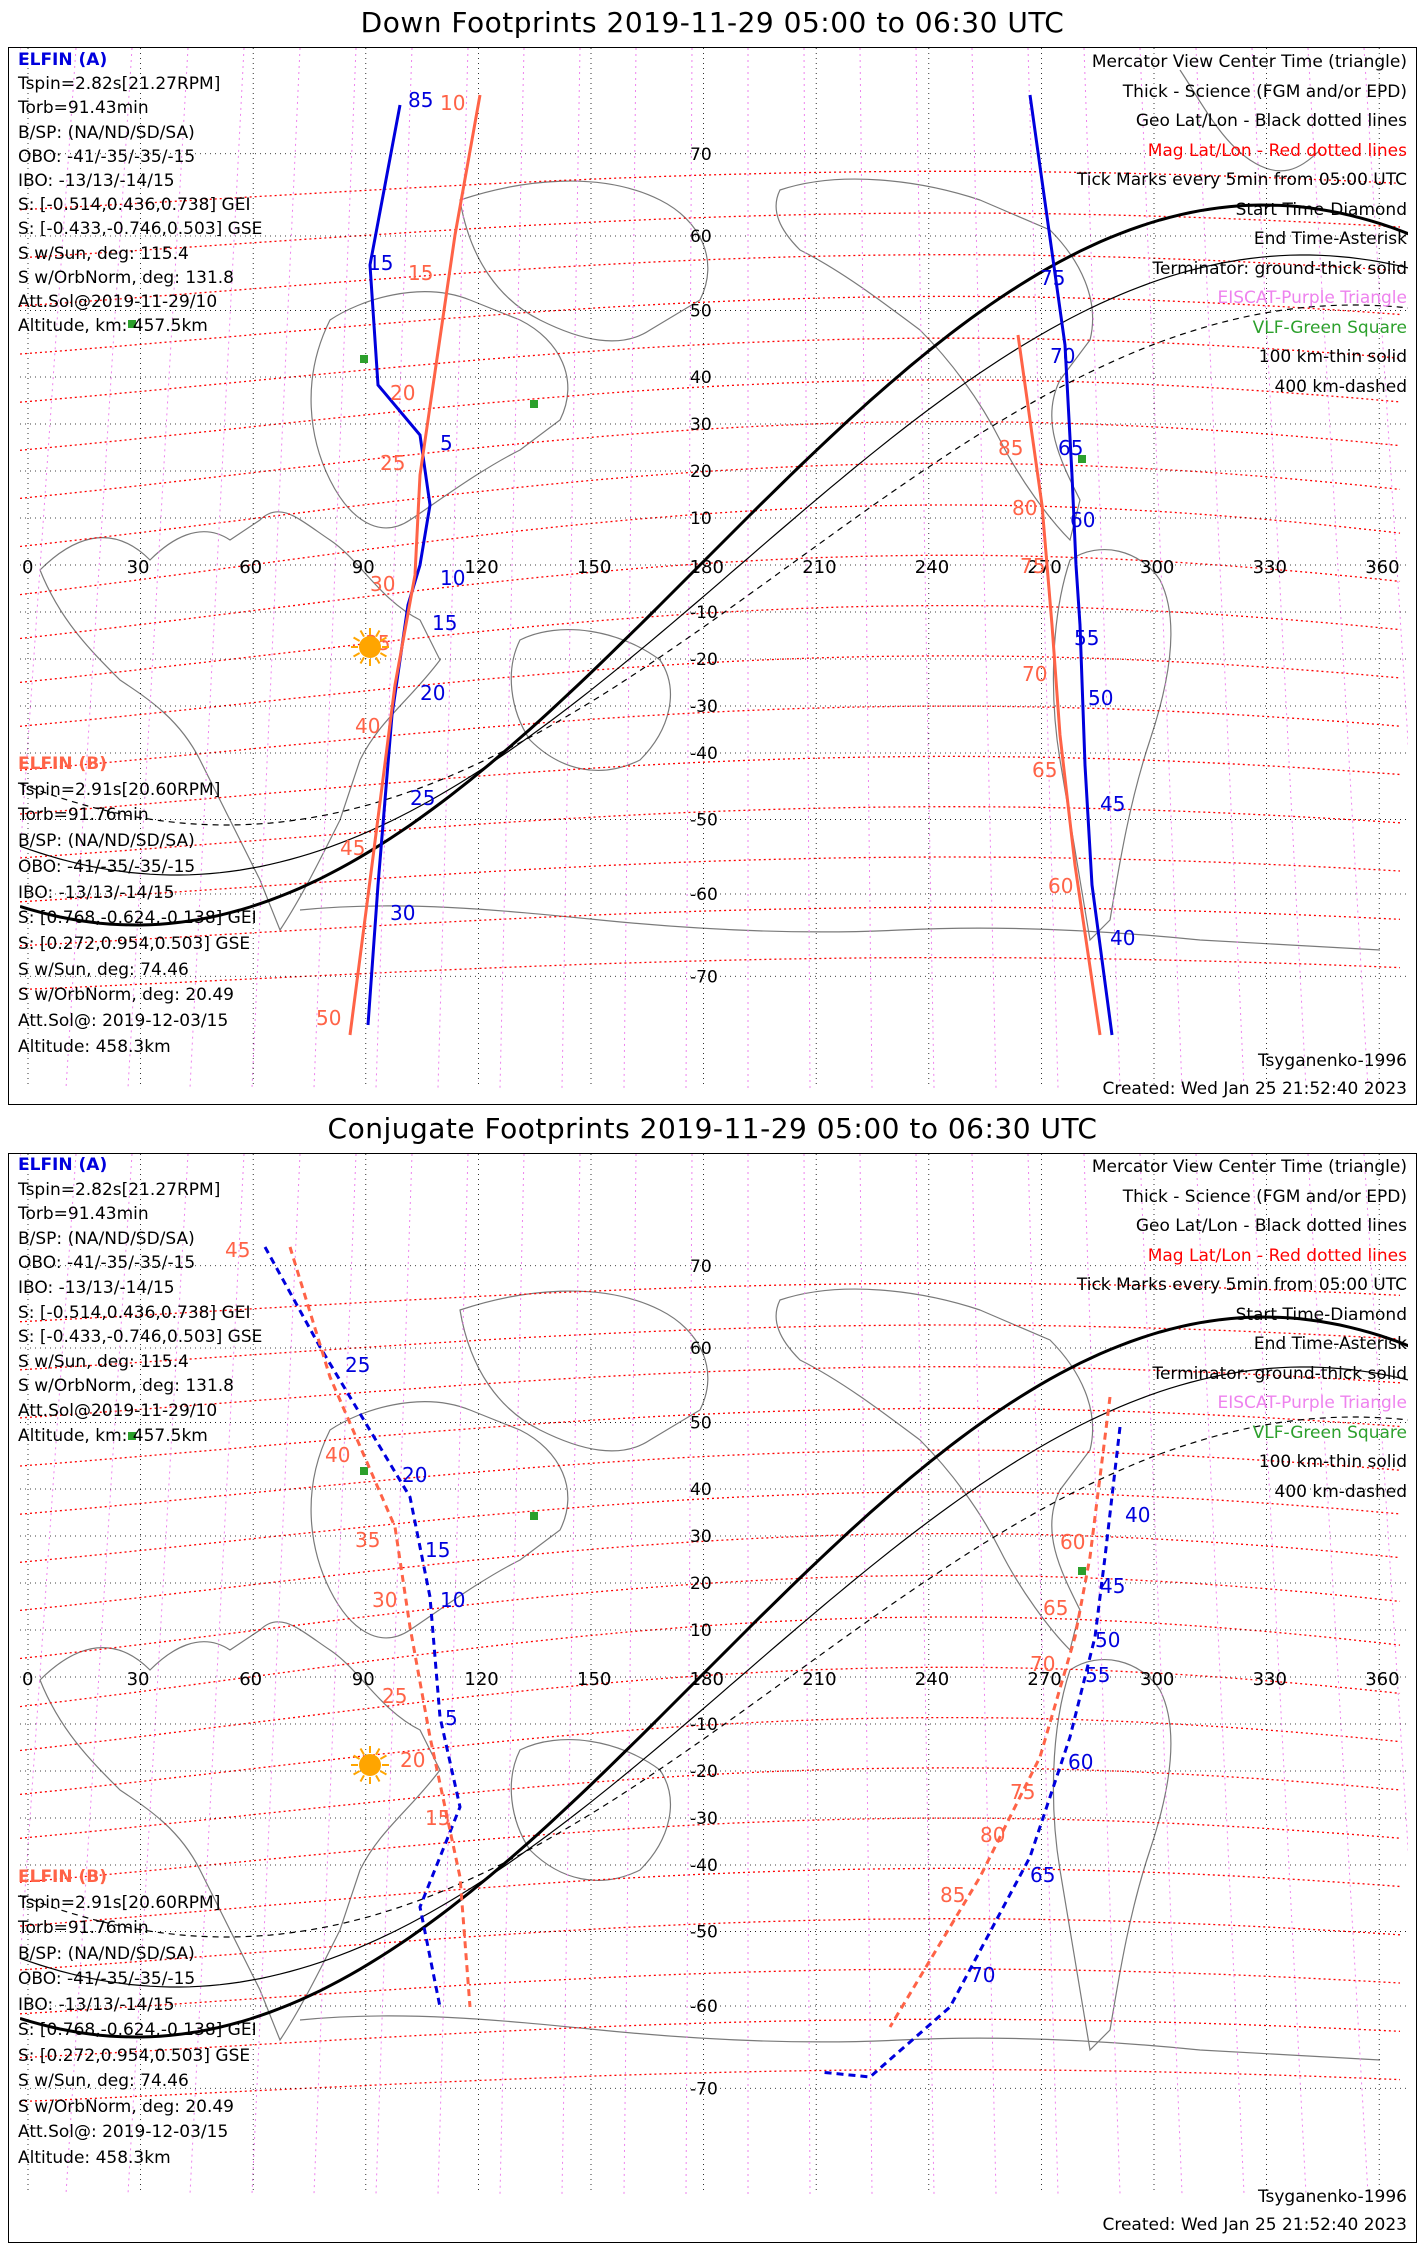 The height and width of the screenshot is (2250, 1425). Describe the element at coordinates (1312, 1403) in the screenshot. I see `legend-item: EISCAT-Purple Triangle` at that location.